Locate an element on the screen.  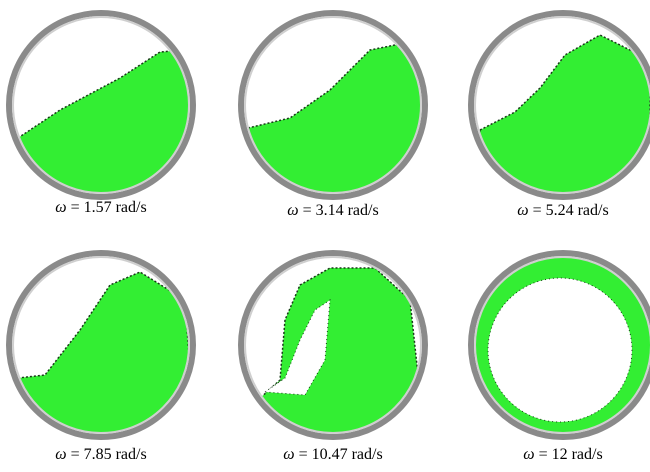
caption-text: = 3.14 rad/s is located at coordinates (340, 210).